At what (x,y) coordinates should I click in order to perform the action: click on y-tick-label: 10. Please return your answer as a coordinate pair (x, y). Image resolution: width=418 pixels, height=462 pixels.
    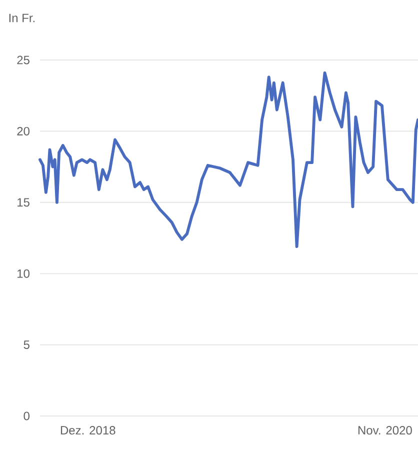
    Looking at the image, I should click on (24, 273).